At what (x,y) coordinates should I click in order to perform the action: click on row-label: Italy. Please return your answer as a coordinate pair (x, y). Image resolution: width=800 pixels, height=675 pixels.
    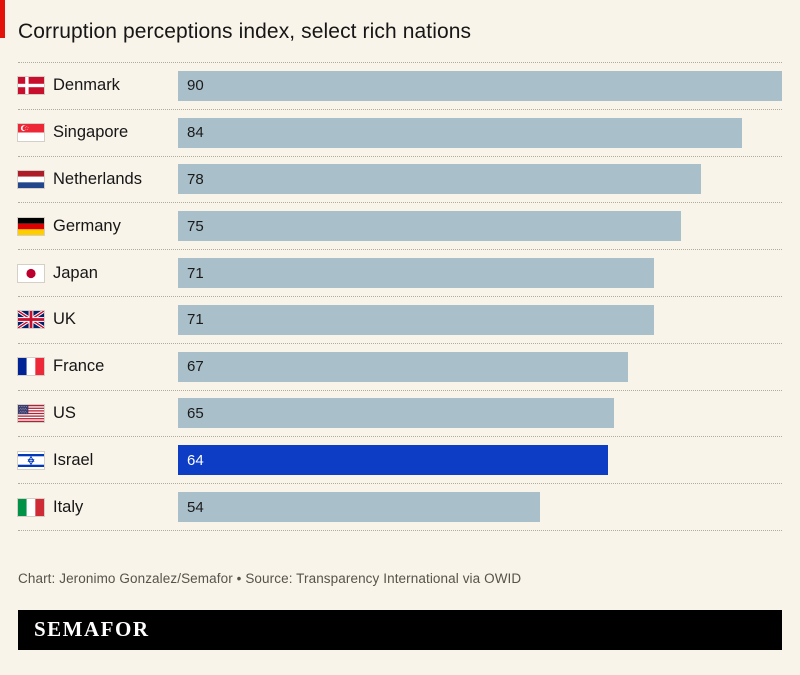
    Looking at the image, I should click on (98, 507).